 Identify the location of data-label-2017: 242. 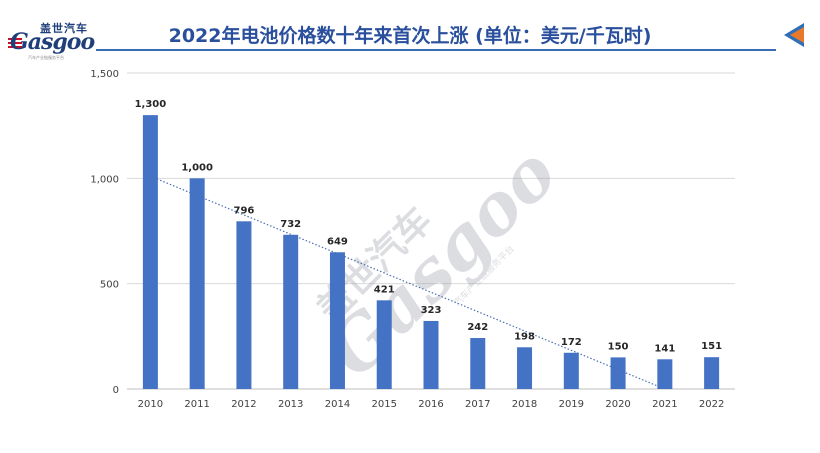
(477, 327).